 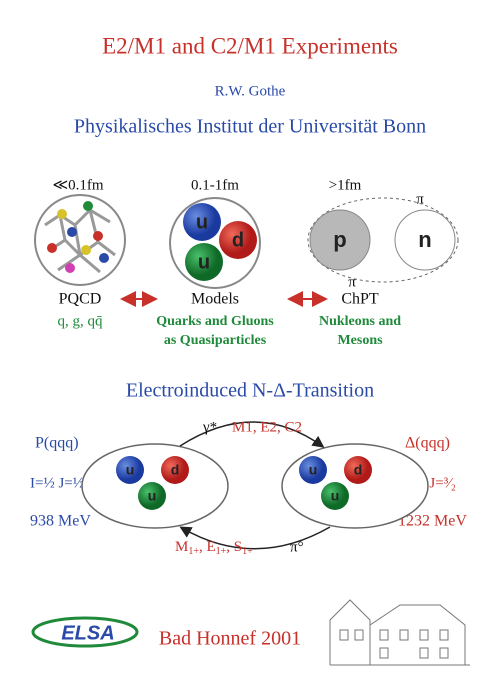 I want to click on panel-name: PQCD, so click(x=80, y=299).